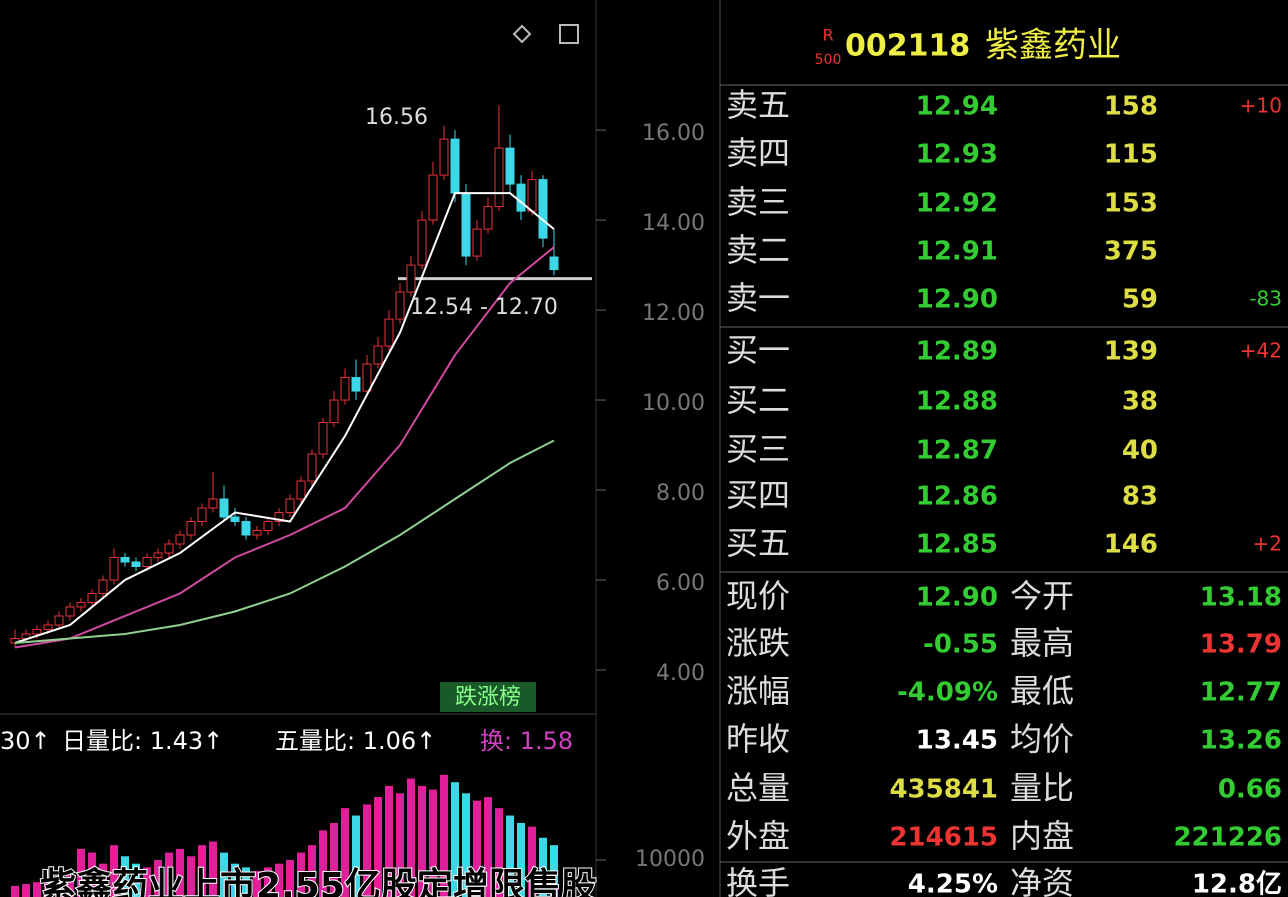  Describe the element at coordinates (569, 34) in the screenshot. I see `window-icon` at that location.